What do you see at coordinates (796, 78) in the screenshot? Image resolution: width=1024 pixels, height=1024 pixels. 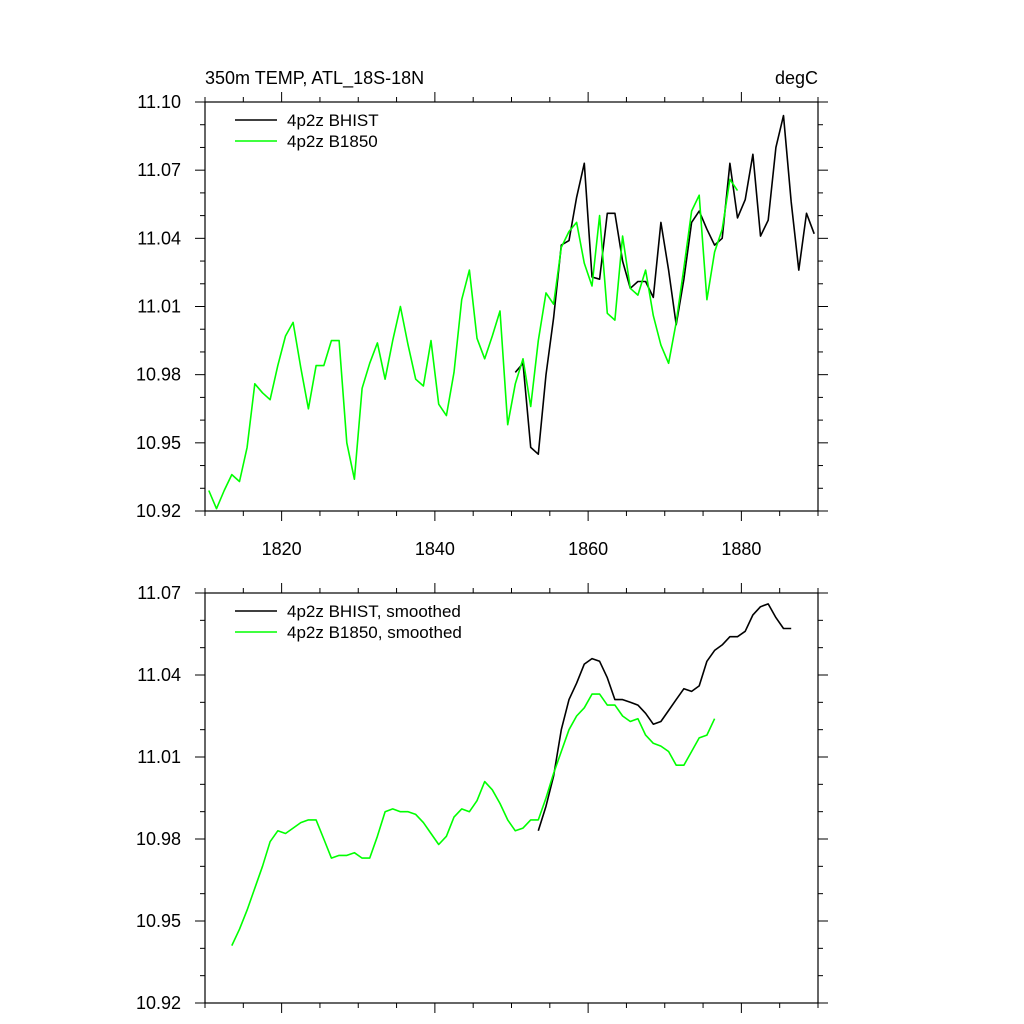 I see `units-label: degC` at bounding box center [796, 78].